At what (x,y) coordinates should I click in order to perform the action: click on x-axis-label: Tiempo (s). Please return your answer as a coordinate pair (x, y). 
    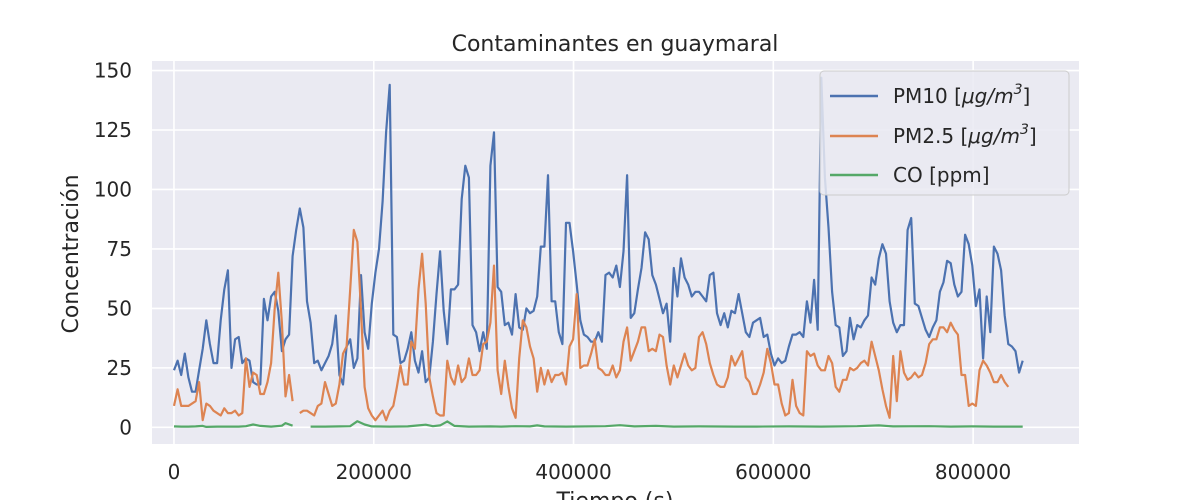
    Looking at the image, I should click on (615, 494).